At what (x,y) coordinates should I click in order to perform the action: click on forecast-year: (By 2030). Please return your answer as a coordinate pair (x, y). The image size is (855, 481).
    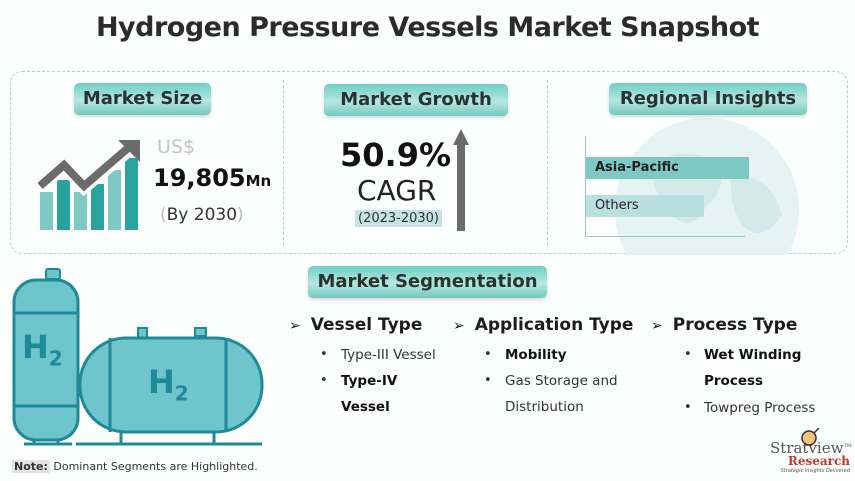
    Looking at the image, I should click on (202, 215).